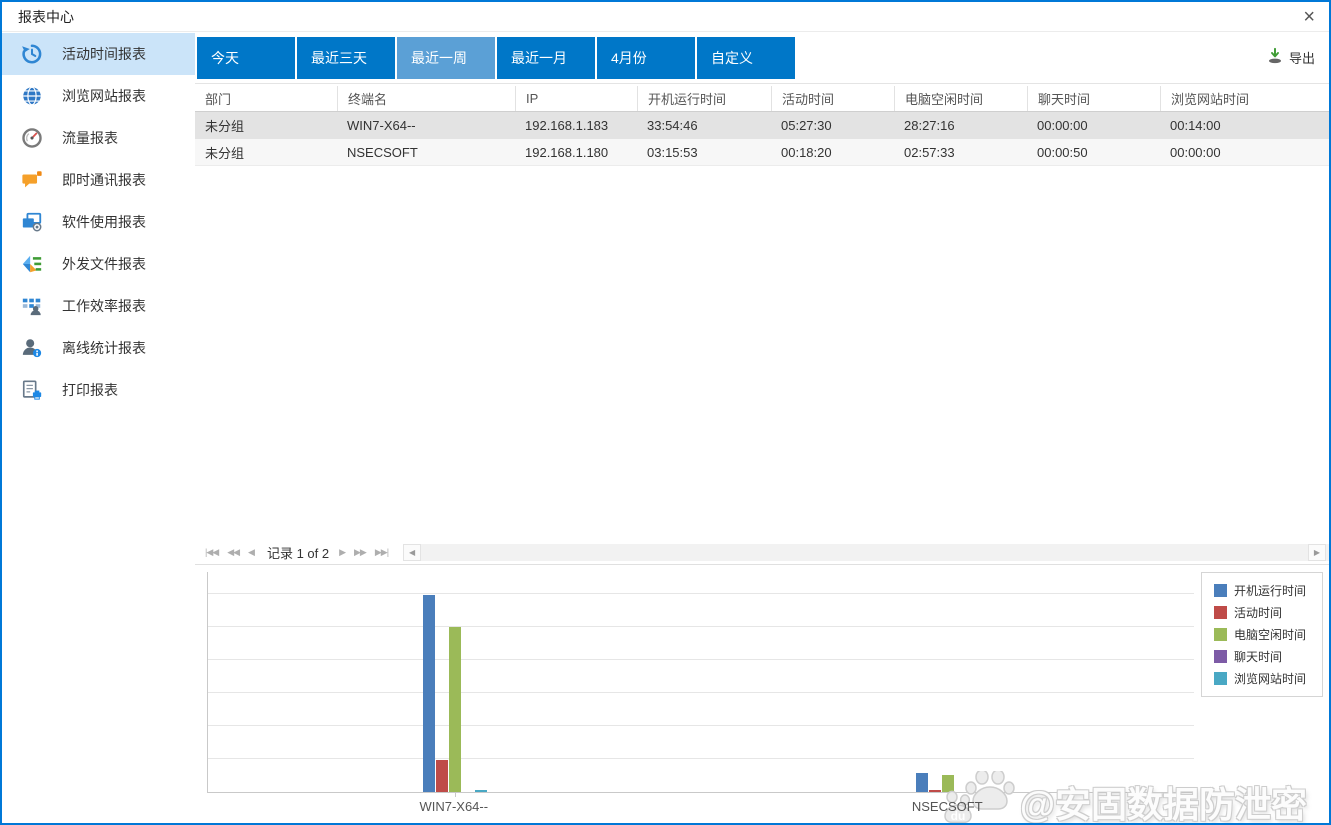  What do you see at coordinates (446, 58) in the screenshot?
I see `tab-last-week: 最近一周` at bounding box center [446, 58].